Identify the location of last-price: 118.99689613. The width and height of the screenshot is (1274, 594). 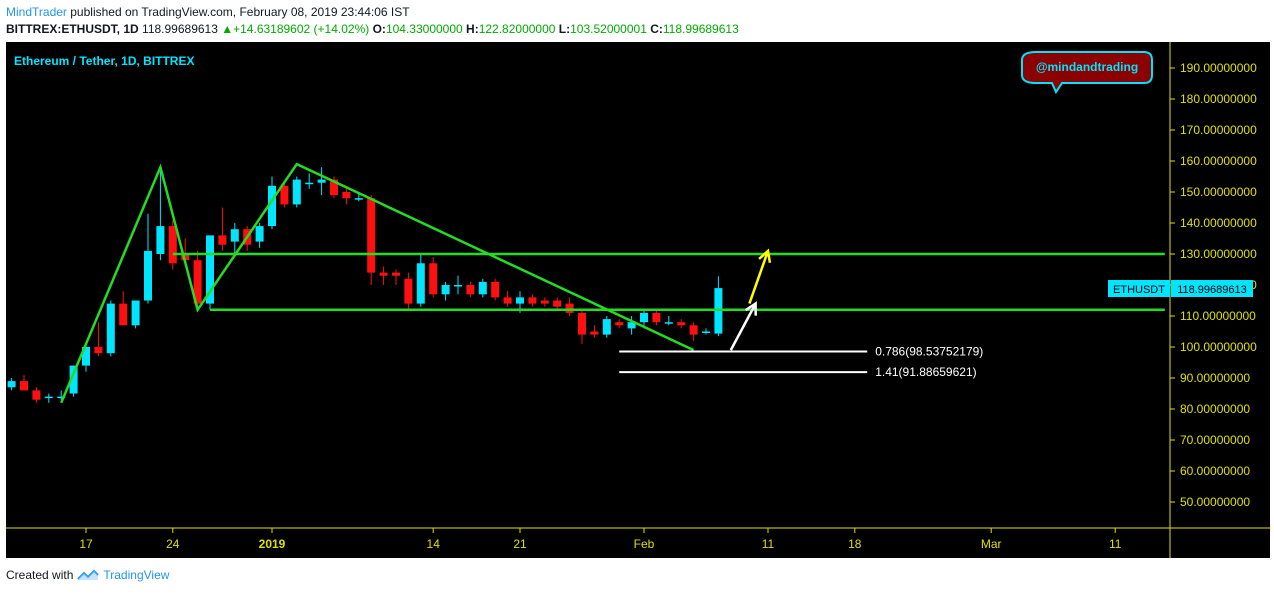
(180, 29).